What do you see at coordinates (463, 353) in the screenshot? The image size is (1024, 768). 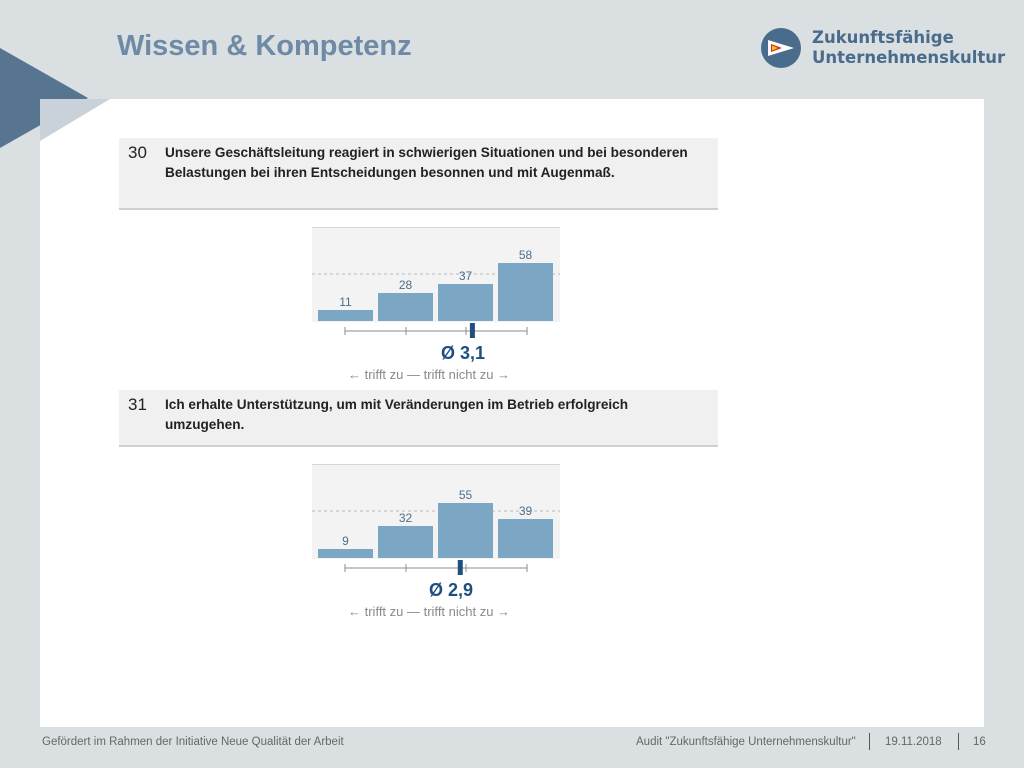 I see `mean-value: Ø 3,1` at bounding box center [463, 353].